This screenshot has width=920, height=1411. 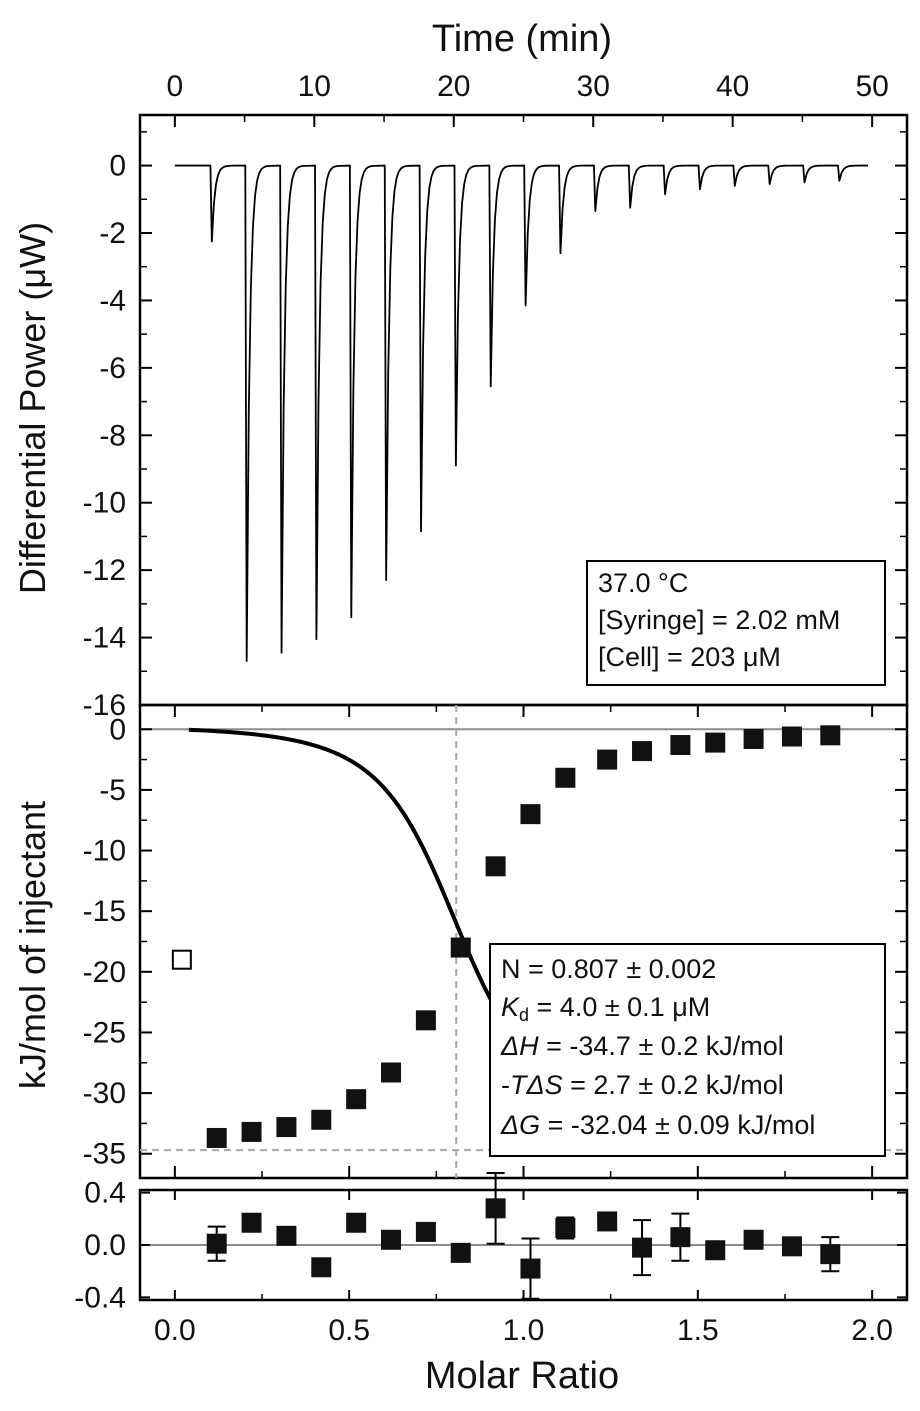 I want to click on power-axis-title: Differential Power (μW), so click(x=32, y=408).